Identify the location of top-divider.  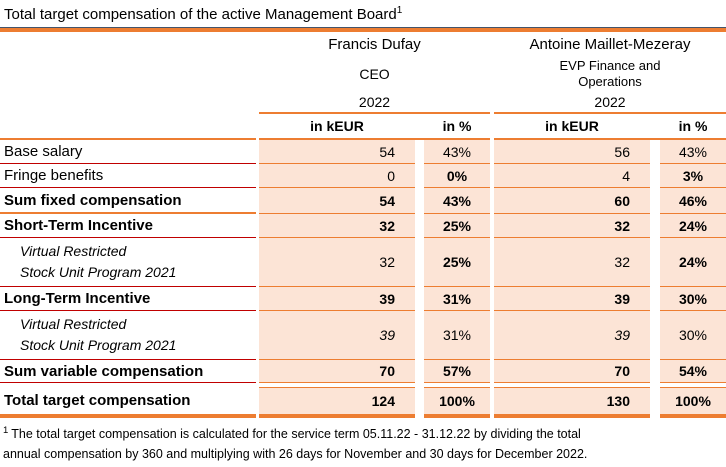
(363, 29).